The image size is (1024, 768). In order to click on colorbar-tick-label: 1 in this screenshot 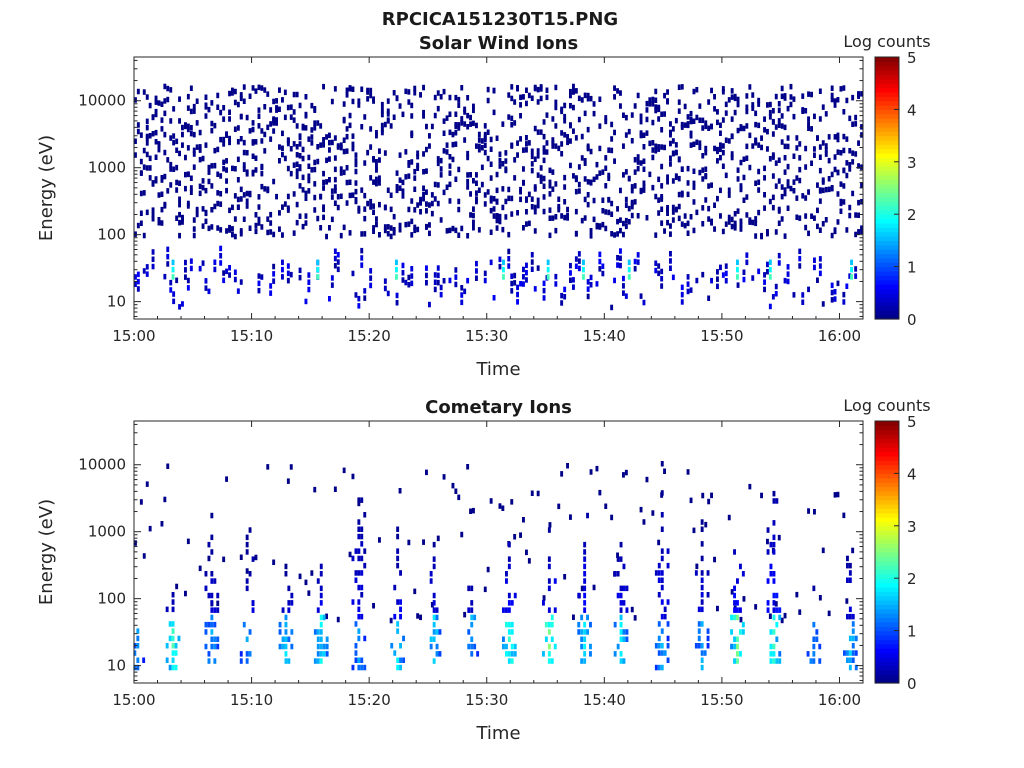, I will do `click(912, 632)`.